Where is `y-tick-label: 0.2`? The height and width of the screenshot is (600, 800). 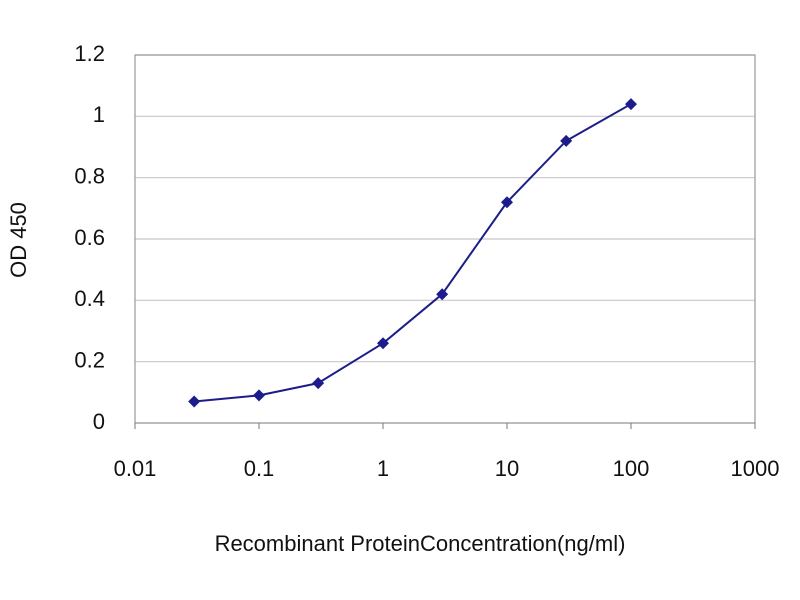 y-tick-label: 0.2 is located at coordinates (89, 359).